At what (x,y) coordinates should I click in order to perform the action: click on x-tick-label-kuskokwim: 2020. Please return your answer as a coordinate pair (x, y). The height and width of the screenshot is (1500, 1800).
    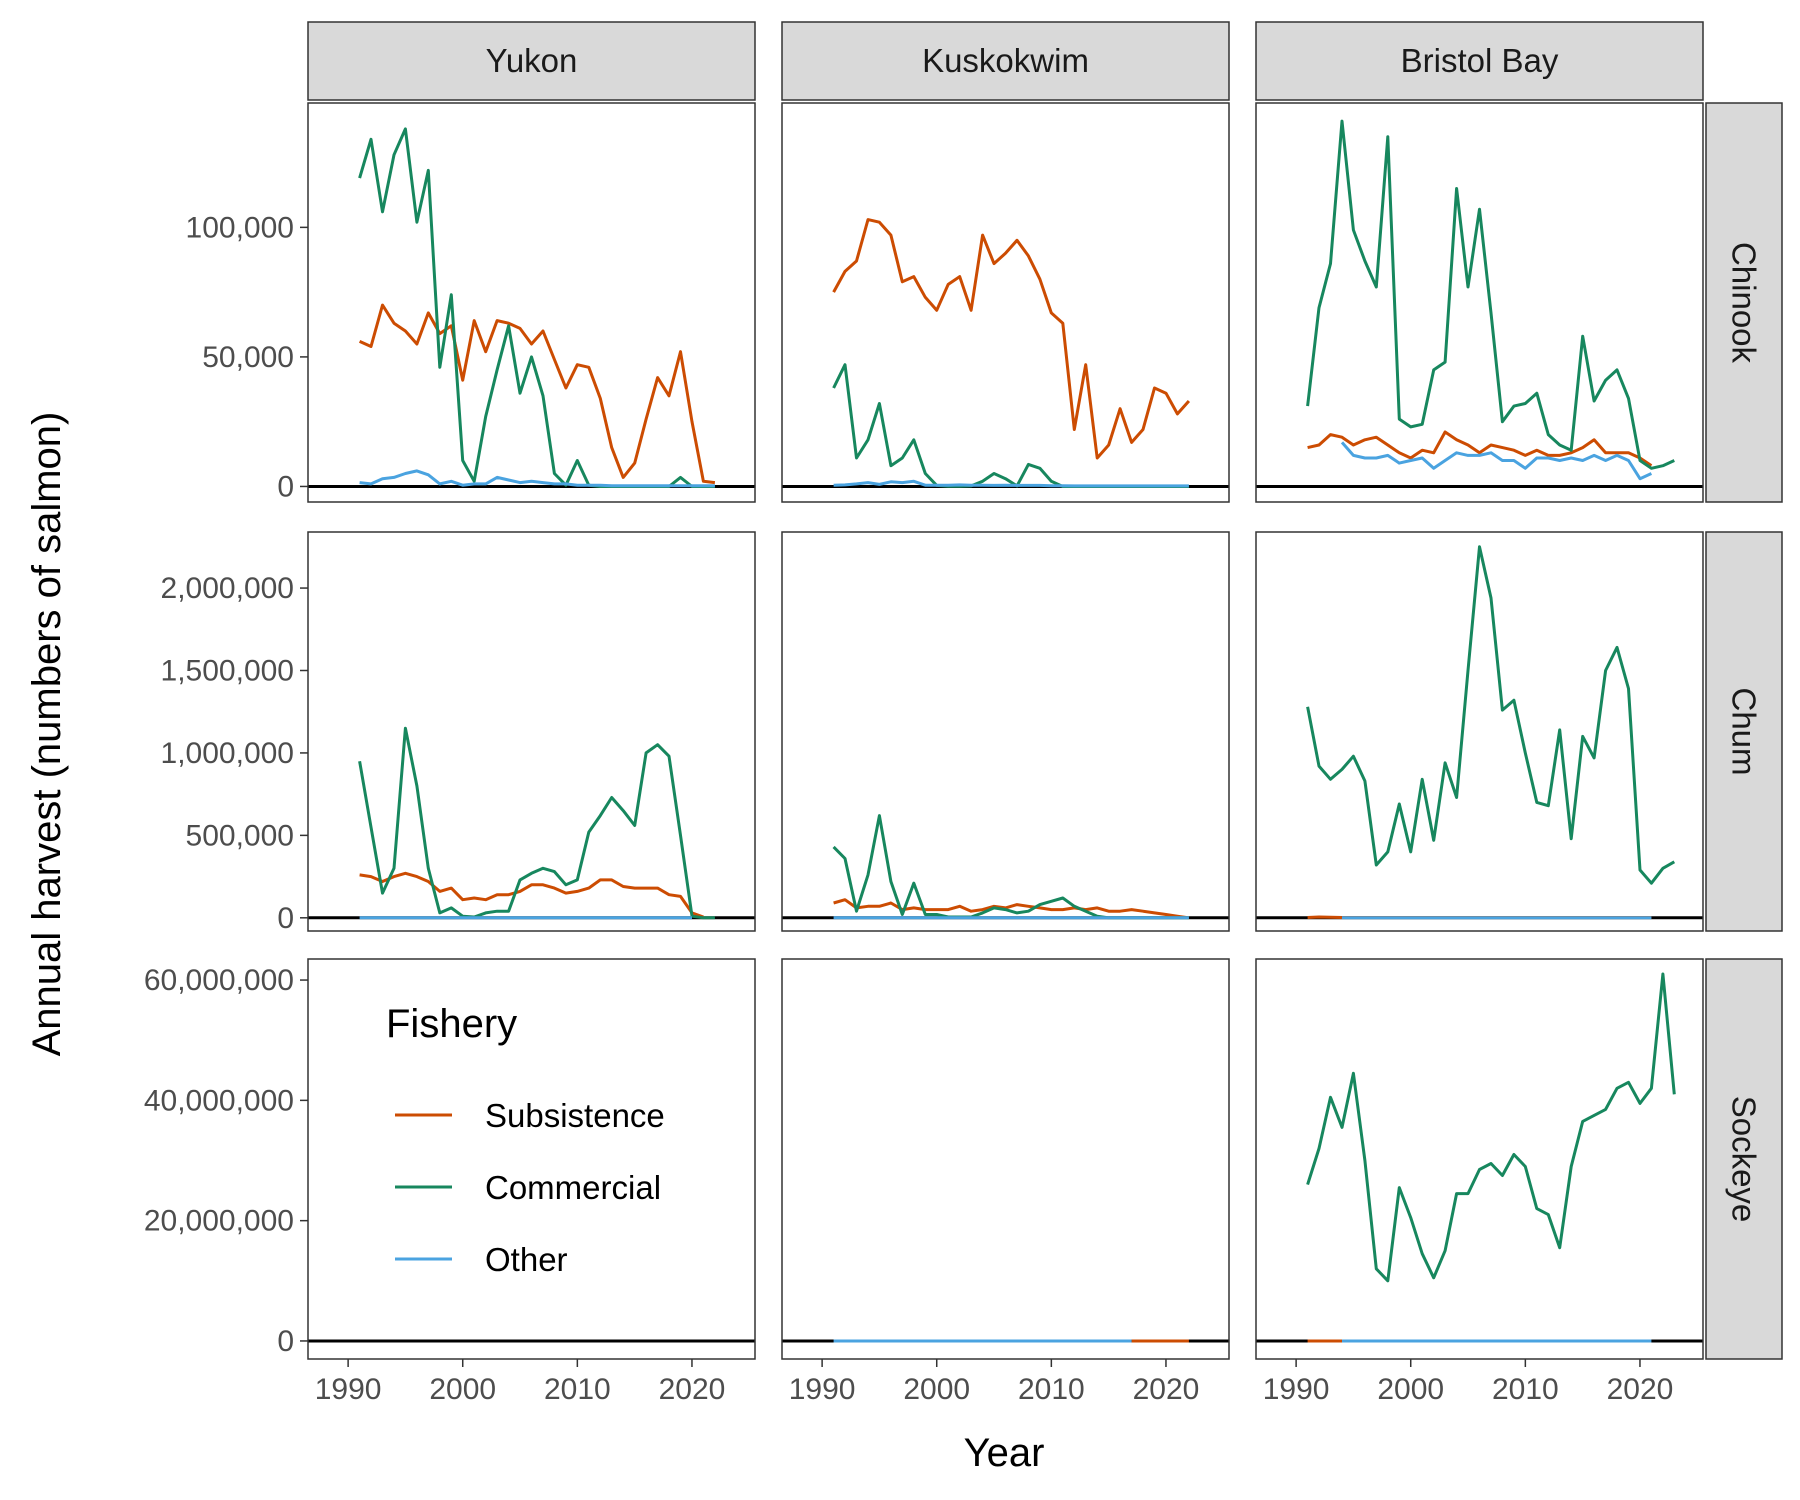
    Looking at the image, I should click on (1166, 1389).